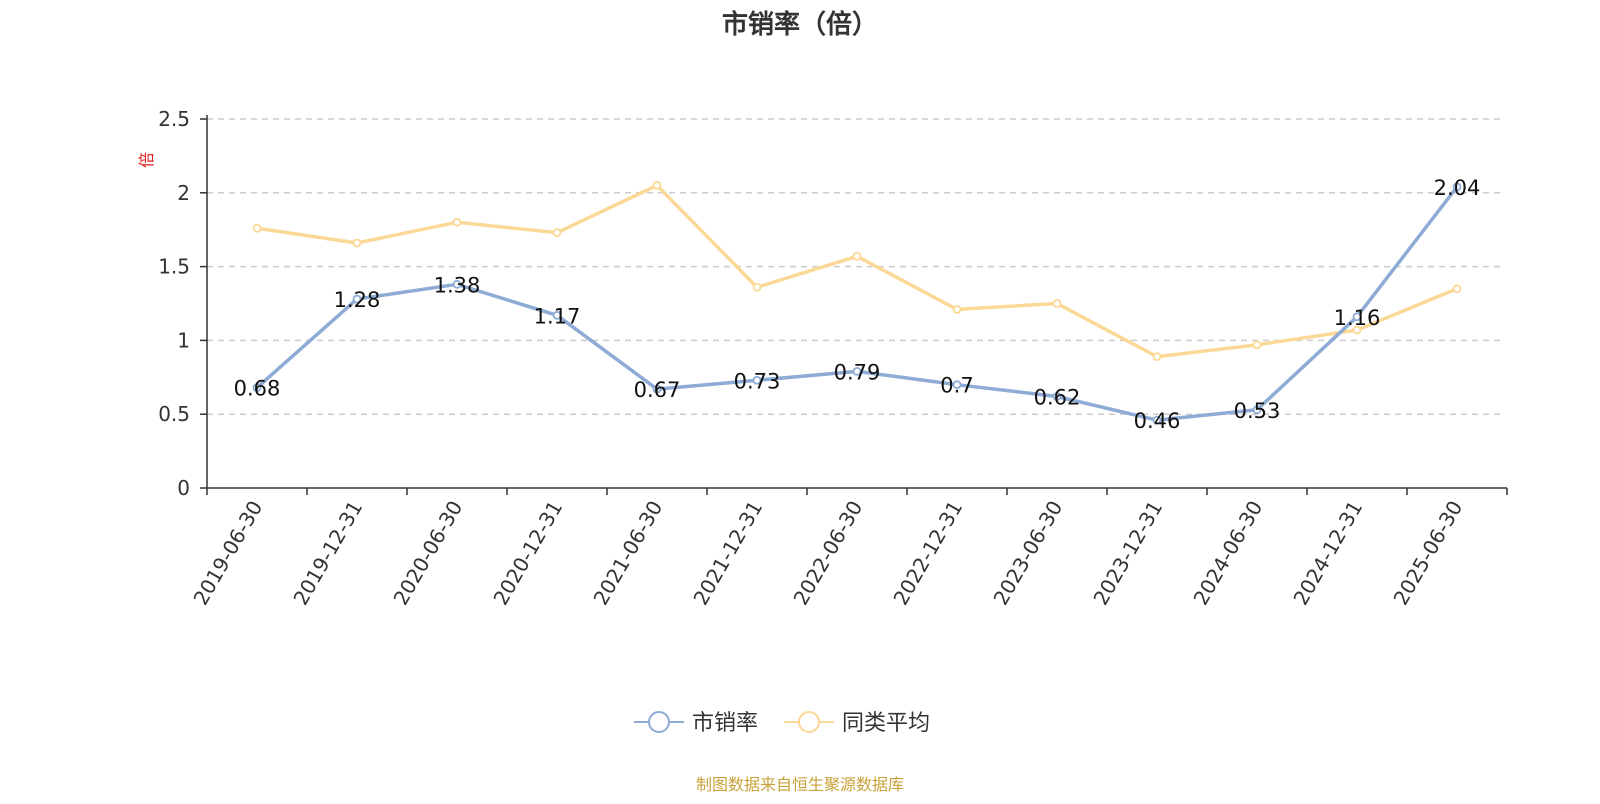  What do you see at coordinates (927, 553) in the screenshot?
I see `x-tick-label: 2022-12-31` at bounding box center [927, 553].